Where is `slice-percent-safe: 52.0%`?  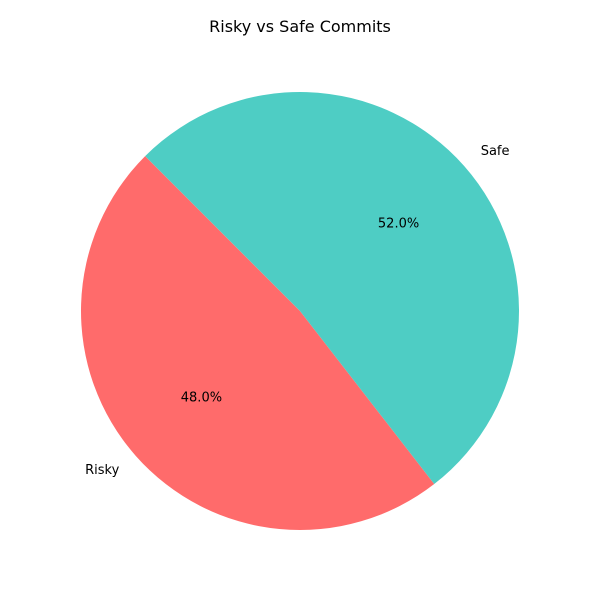 slice-percent-safe: 52.0% is located at coordinates (398, 224).